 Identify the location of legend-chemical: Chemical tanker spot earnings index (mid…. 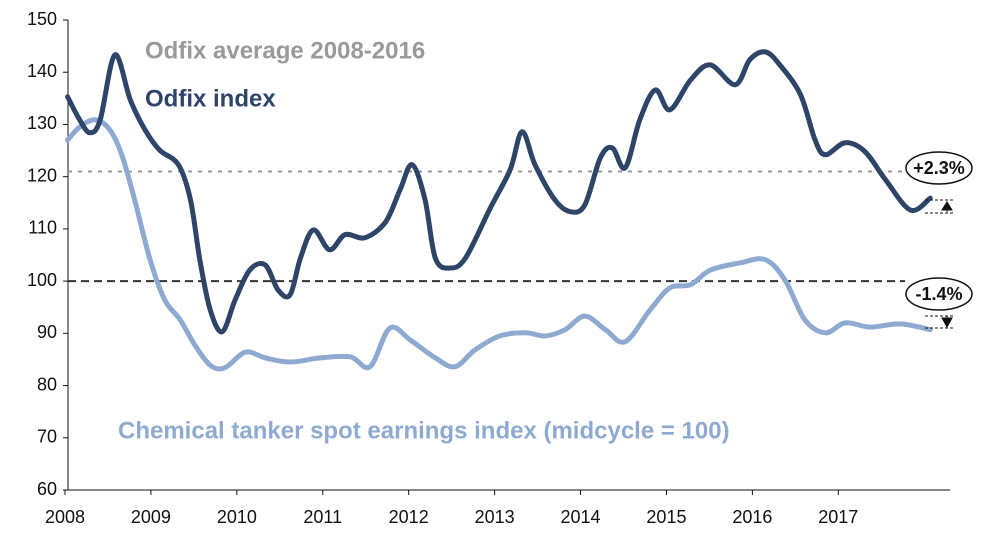
(424, 430).